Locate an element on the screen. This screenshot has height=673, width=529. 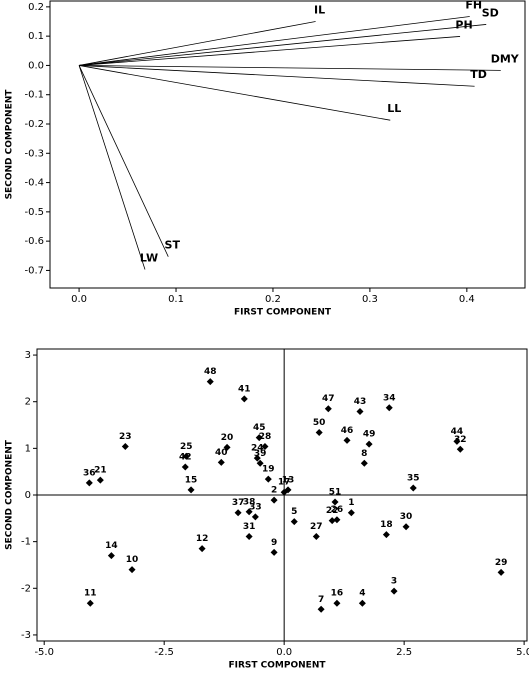
point-label: 45 is located at coordinates (259, 428).